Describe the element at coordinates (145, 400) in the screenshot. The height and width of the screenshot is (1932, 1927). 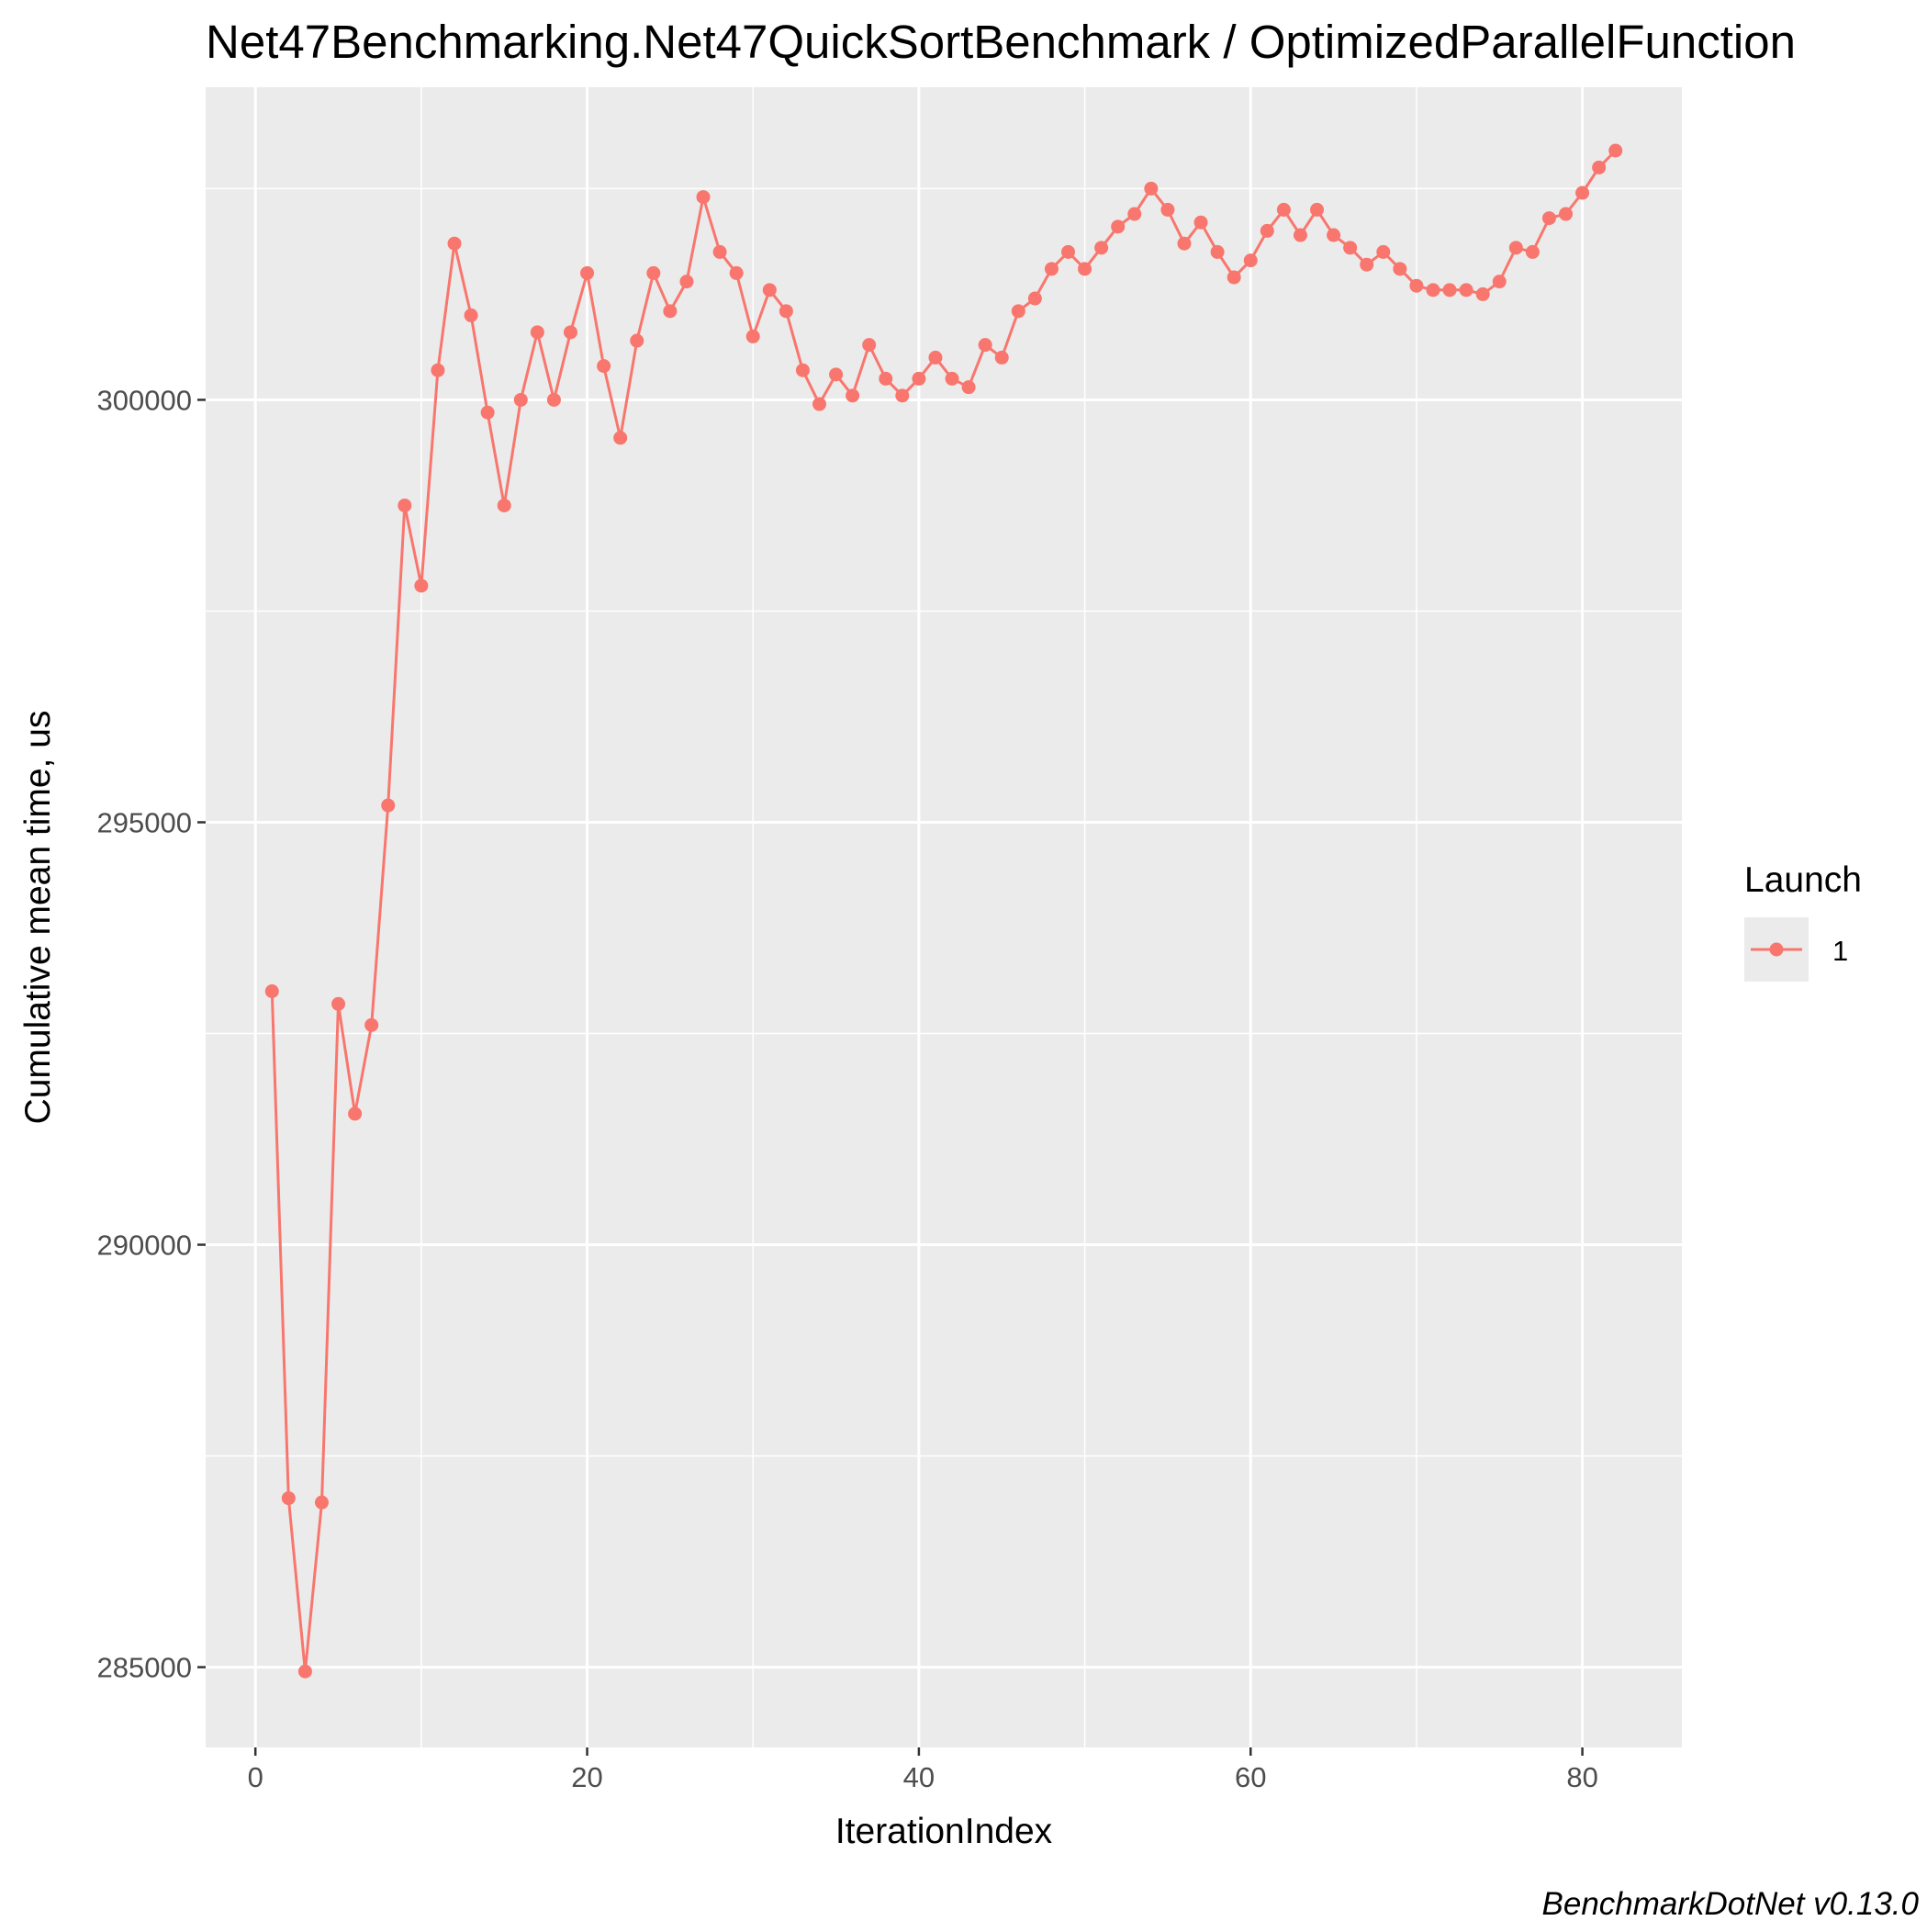
I see `y-tick-label: 300000` at that location.